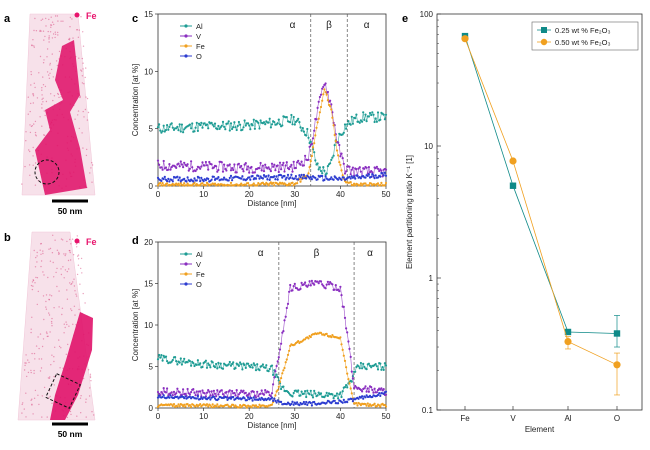 This screenshot has width=650, height=450. What do you see at coordinates (186, 46) in the screenshot?
I see `legend-marker` at bounding box center [186, 46].